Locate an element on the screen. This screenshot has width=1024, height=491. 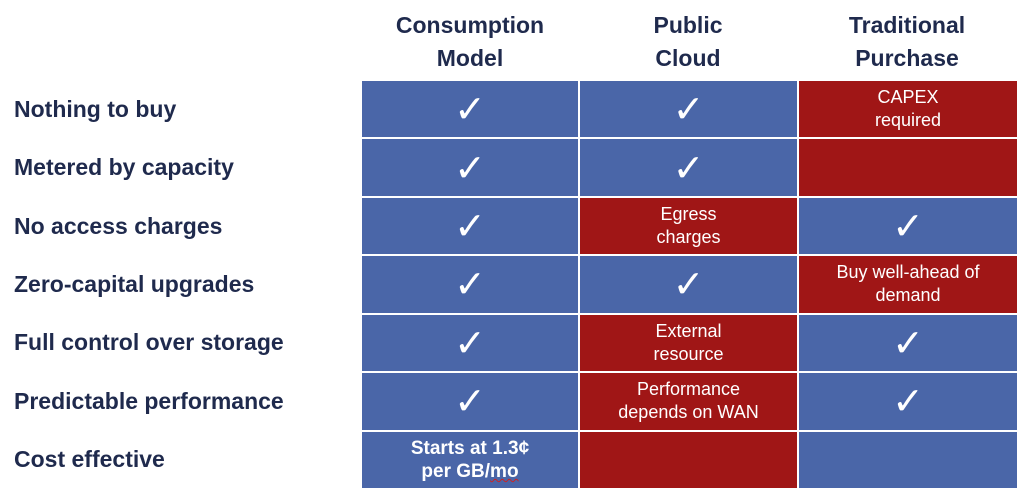
table-cell: Egress charges is located at coordinates (688, 226).